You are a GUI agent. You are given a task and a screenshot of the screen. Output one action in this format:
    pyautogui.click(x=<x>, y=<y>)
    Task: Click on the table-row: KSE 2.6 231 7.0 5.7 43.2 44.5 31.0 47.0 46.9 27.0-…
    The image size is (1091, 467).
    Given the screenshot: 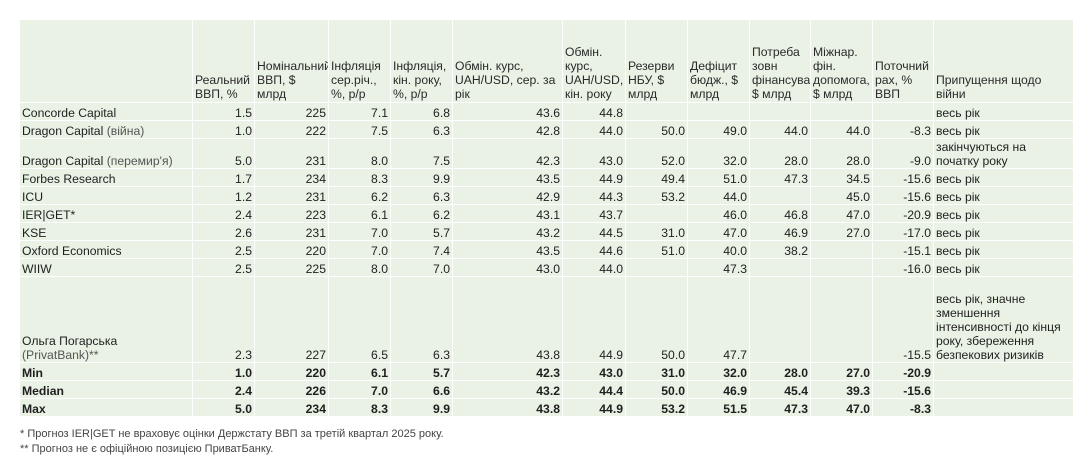 What is the action you would take?
    pyautogui.click(x=547, y=232)
    